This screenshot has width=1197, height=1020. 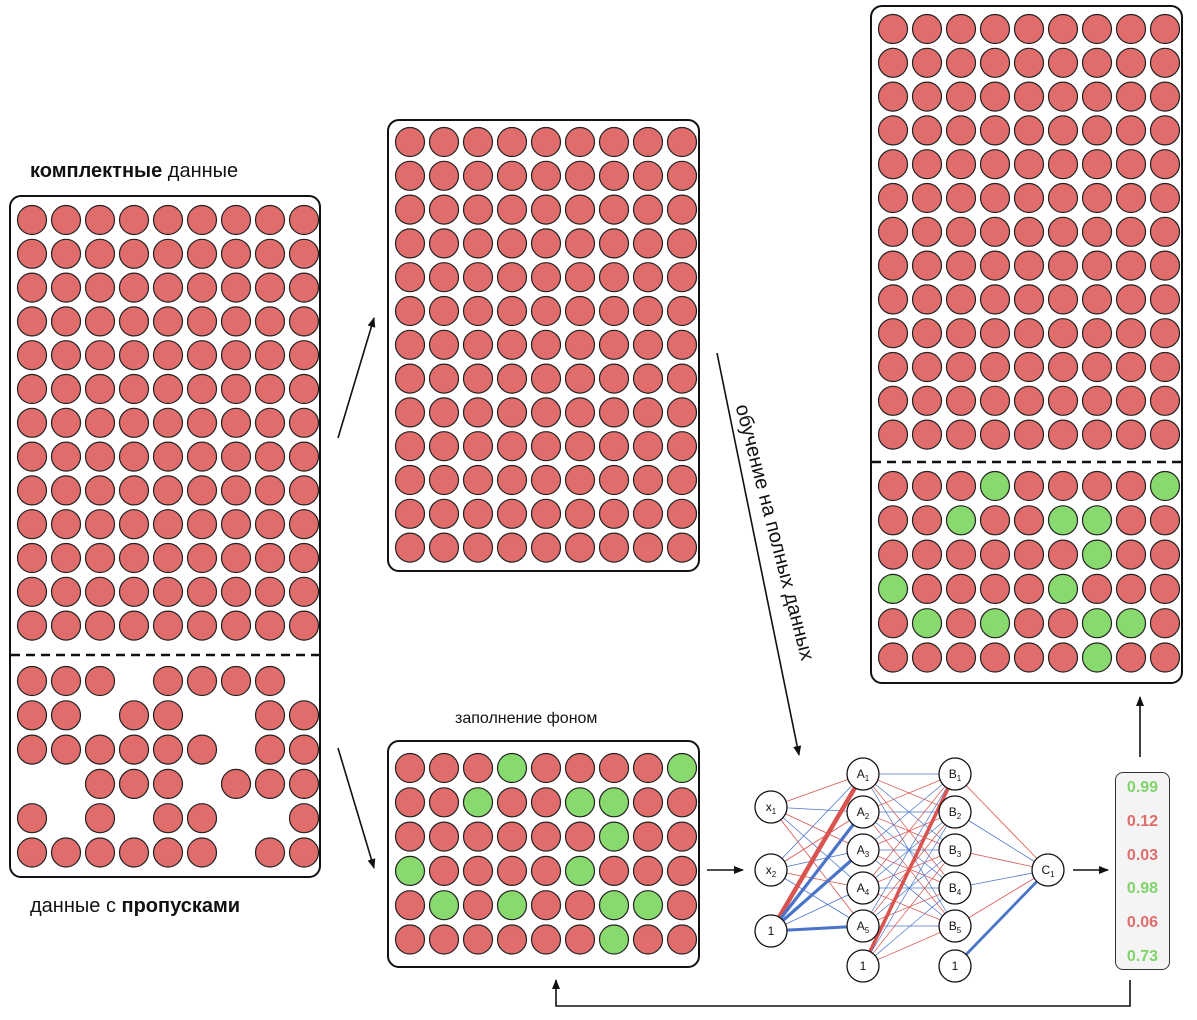 What do you see at coordinates (1131, 623) in the screenshot?
I see `result-filled-imputed-dot` at bounding box center [1131, 623].